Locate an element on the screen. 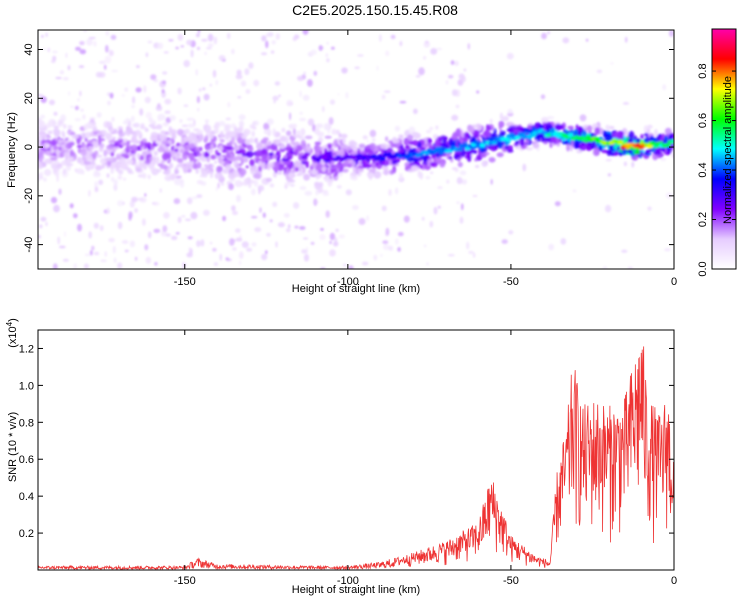 Image resolution: width=750 pixels, height=600 pixels. figure-title: C2E5.2025.150.15.45.R08 is located at coordinates (375, 10).